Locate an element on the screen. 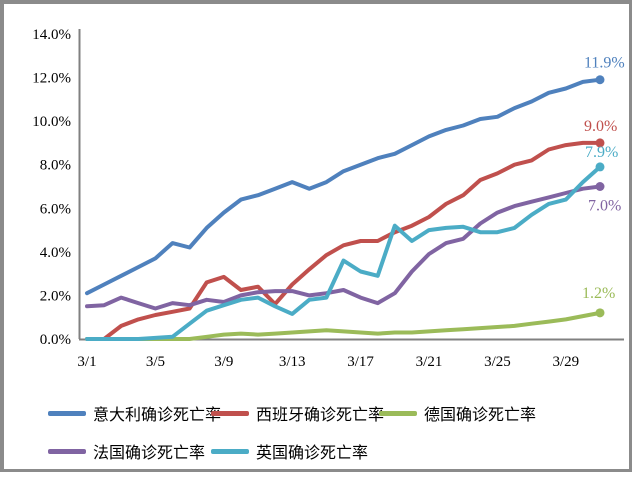 The width and height of the screenshot is (640, 480). uk-line-swatch is located at coordinates (230, 451).